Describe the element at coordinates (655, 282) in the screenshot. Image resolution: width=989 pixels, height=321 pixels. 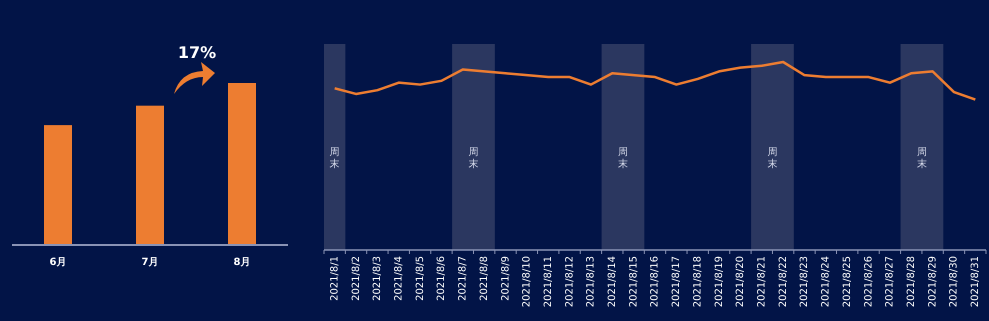
I see `x-tick-label: 2021/8/16` at that location.